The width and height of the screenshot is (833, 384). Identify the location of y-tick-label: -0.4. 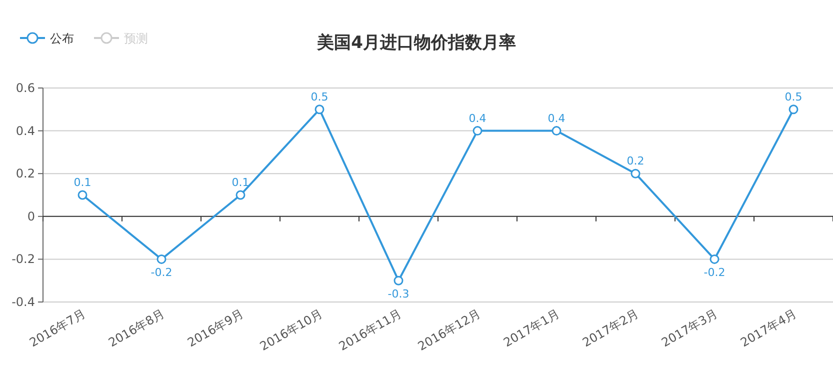
(23, 302).